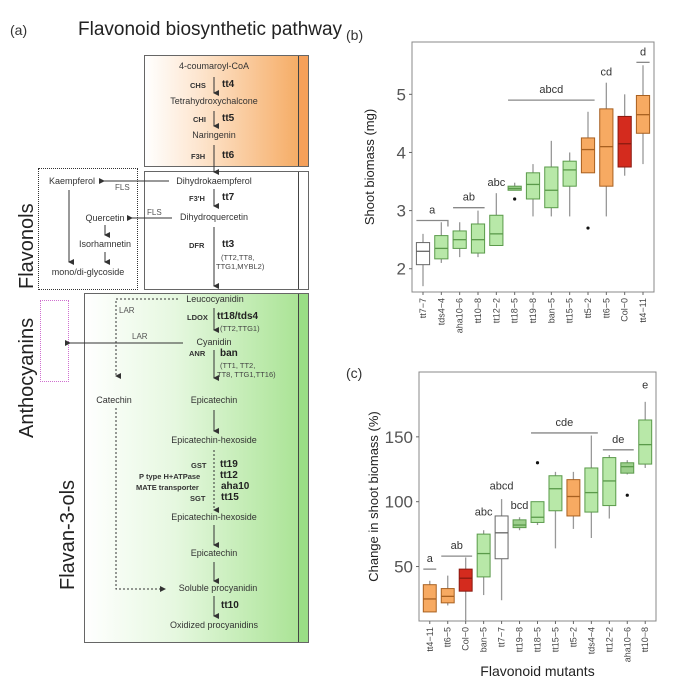 The height and width of the screenshot is (683, 674). I want to click on regulators-ban-line1: (TT1, TT2,, so click(238, 365).